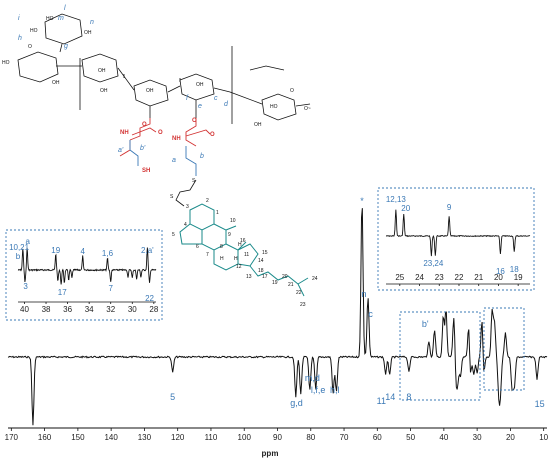 Image resolution: width=550 pixels, height=468 pixels. What do you see at coordinates (111, 437) in the screenshot?
I see `tick-label: 140` at bounding box center [111, 437].